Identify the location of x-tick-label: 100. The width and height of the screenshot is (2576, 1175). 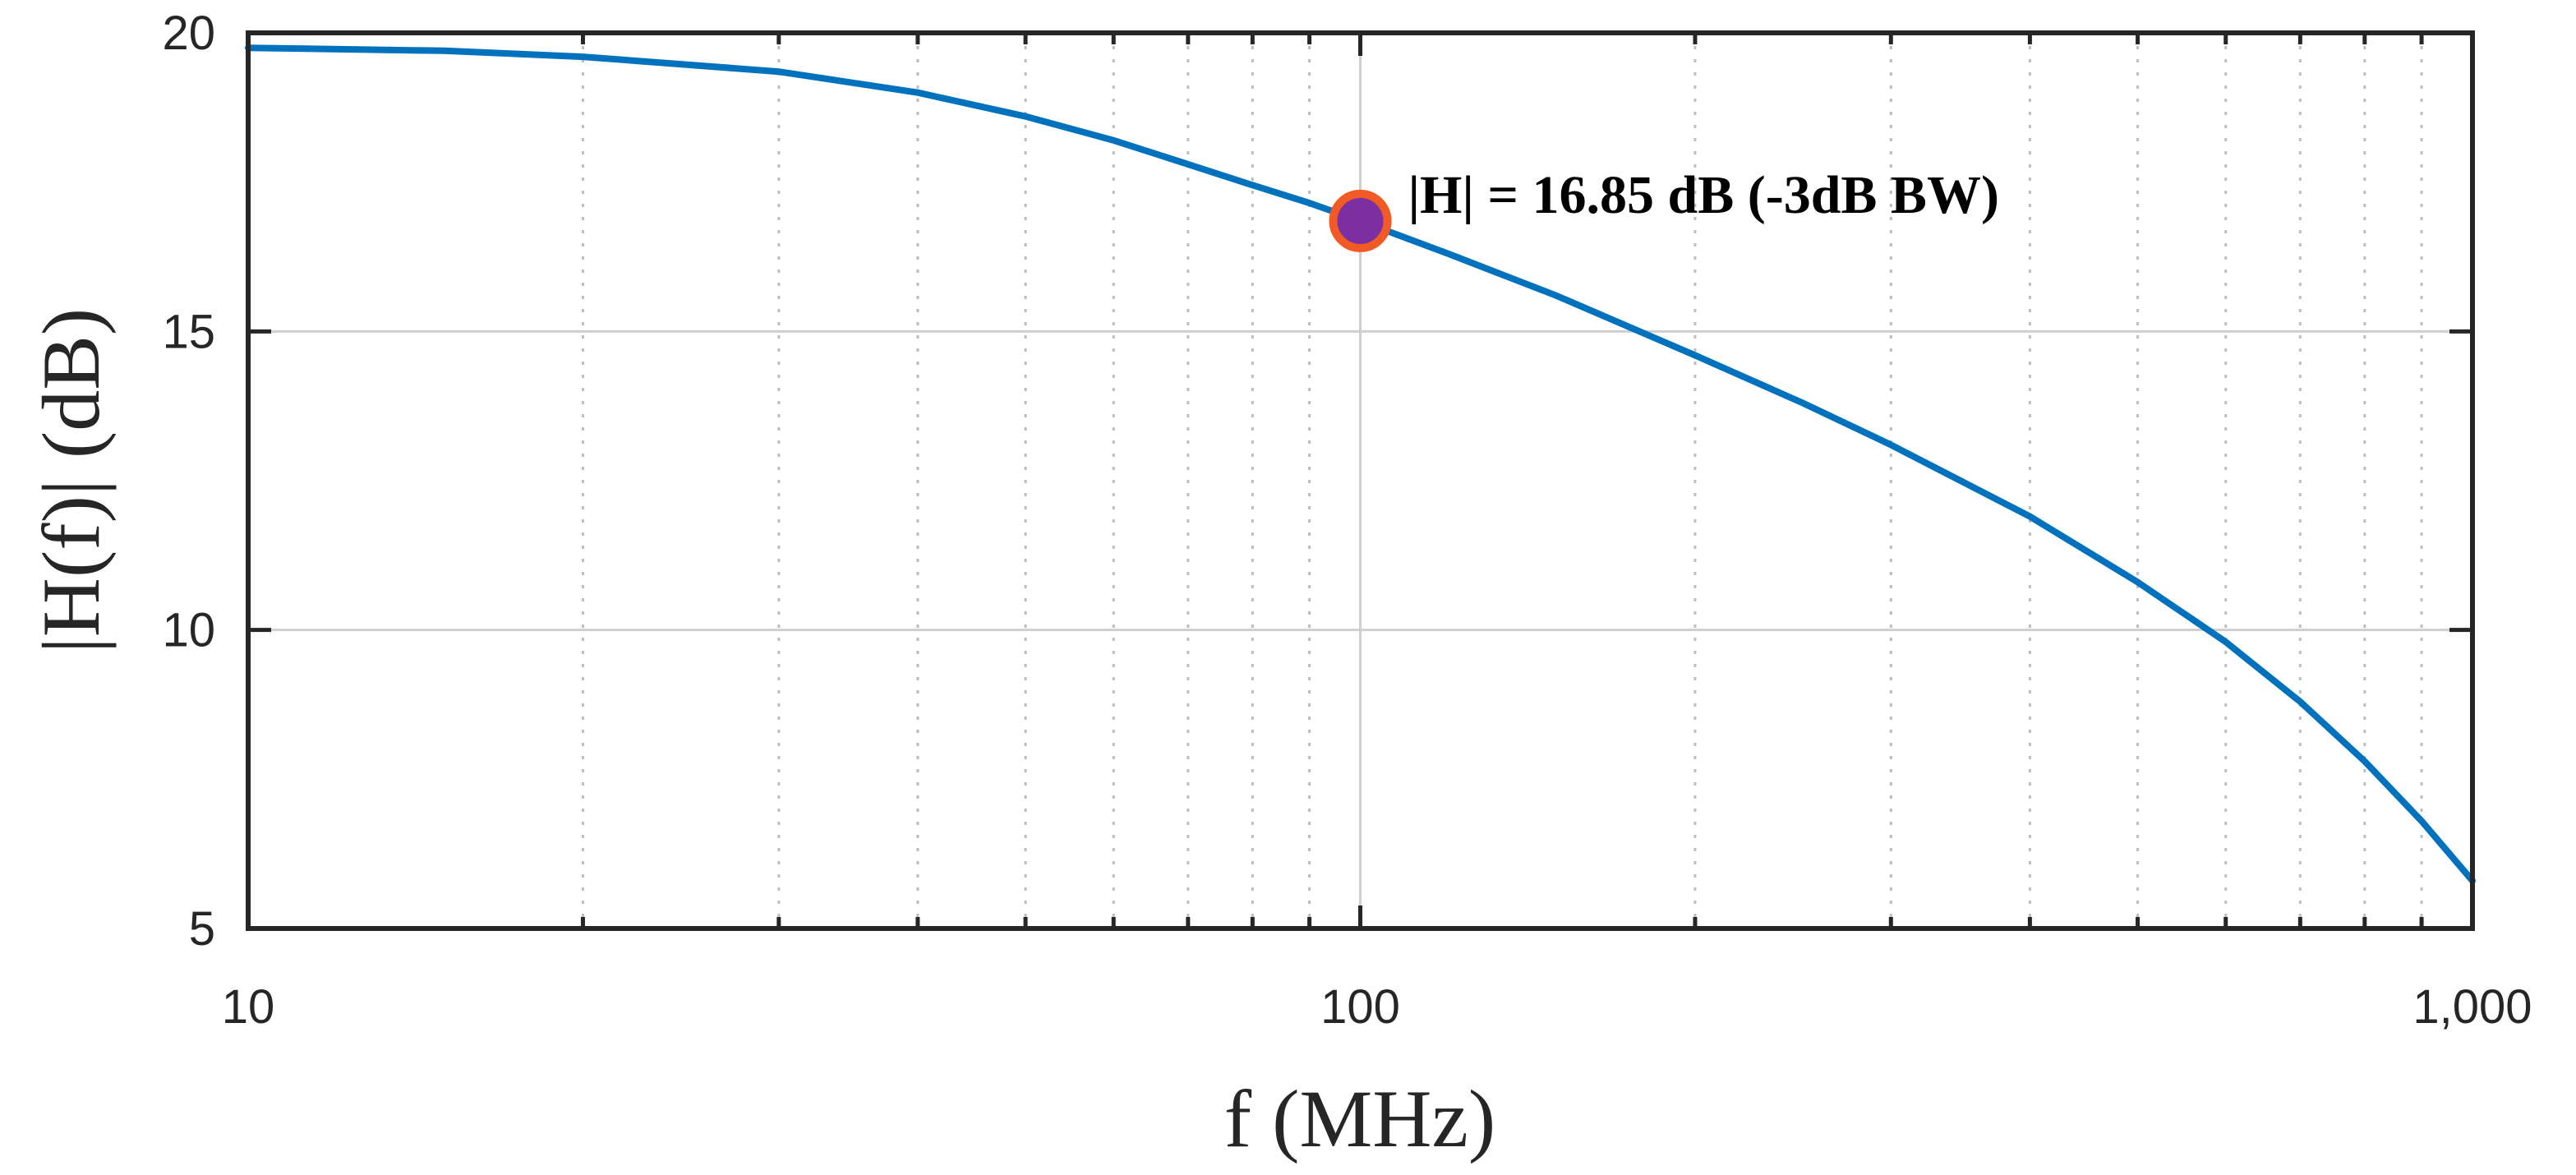
(1360, 1007).